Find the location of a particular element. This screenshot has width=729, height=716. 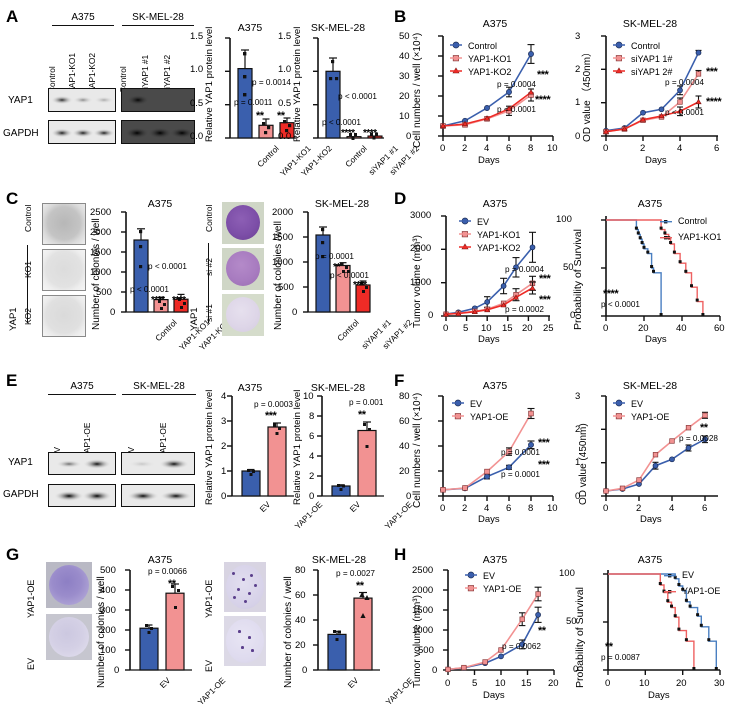

image-row-label: Control is located at coordinates (28, 218).